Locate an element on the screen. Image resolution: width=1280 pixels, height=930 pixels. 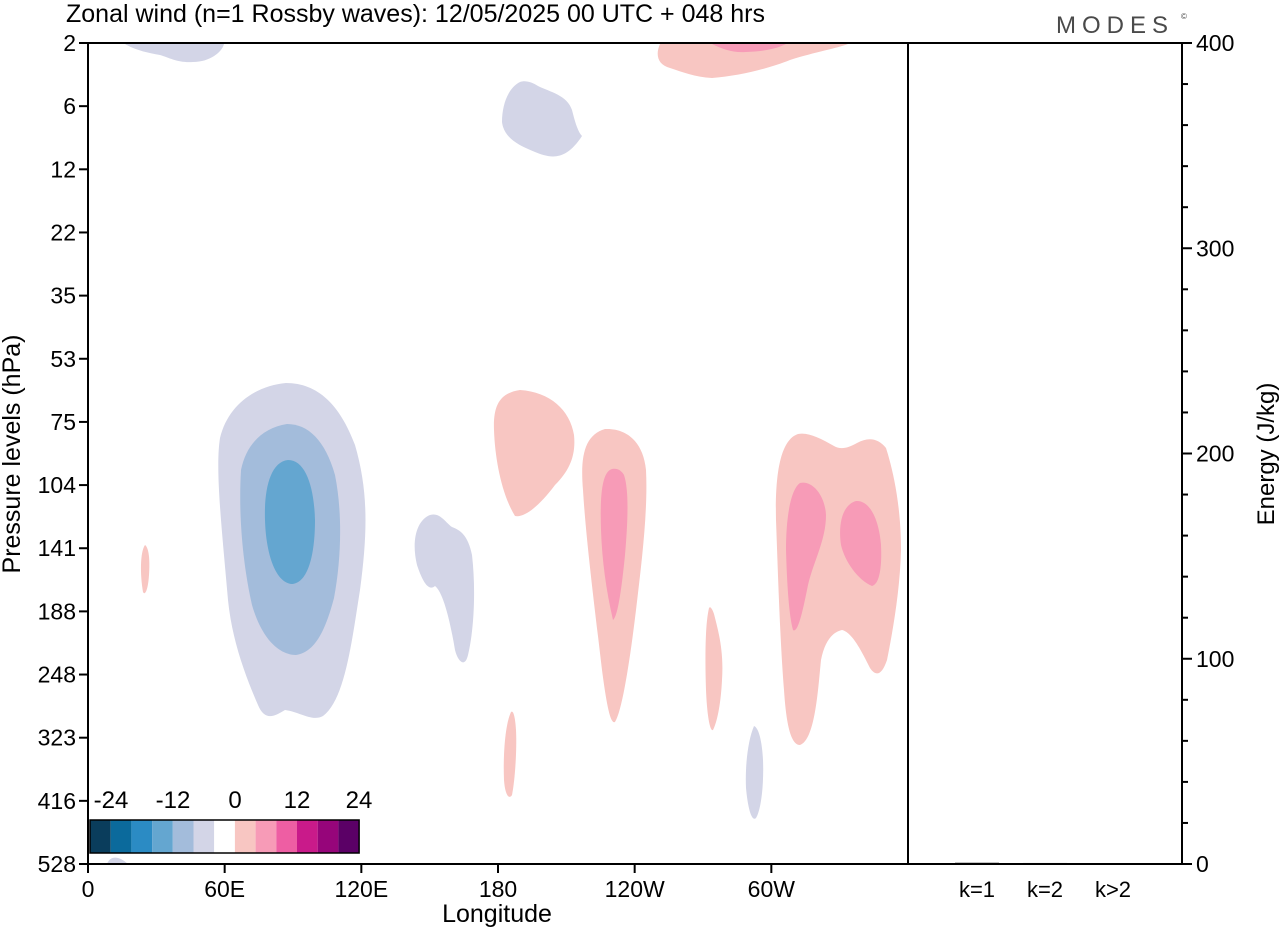
contour-pos-small-90w is located at coordinates (714, 669).